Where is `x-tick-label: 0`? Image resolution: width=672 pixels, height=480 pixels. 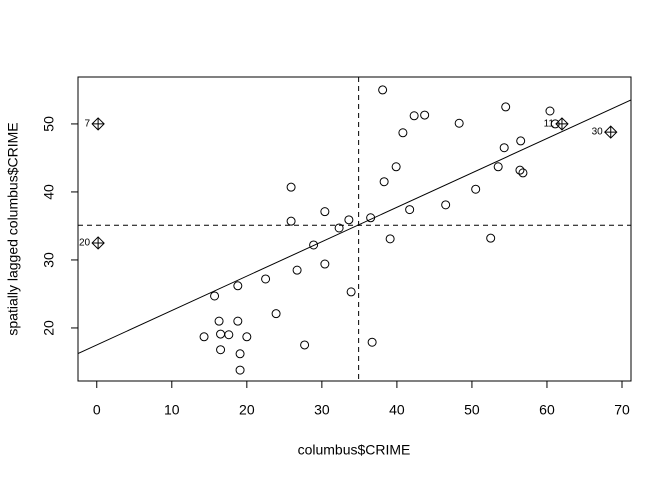
x-tick-label: 0 is located at coordinates (97, 410).